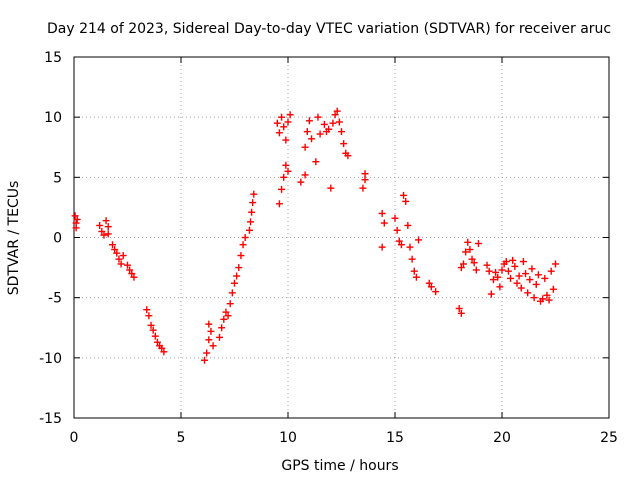  What do you see at coordinates (181, 438) in the screenshot?
I see `x-tick-label: 5` at bounding box center [181, 438].